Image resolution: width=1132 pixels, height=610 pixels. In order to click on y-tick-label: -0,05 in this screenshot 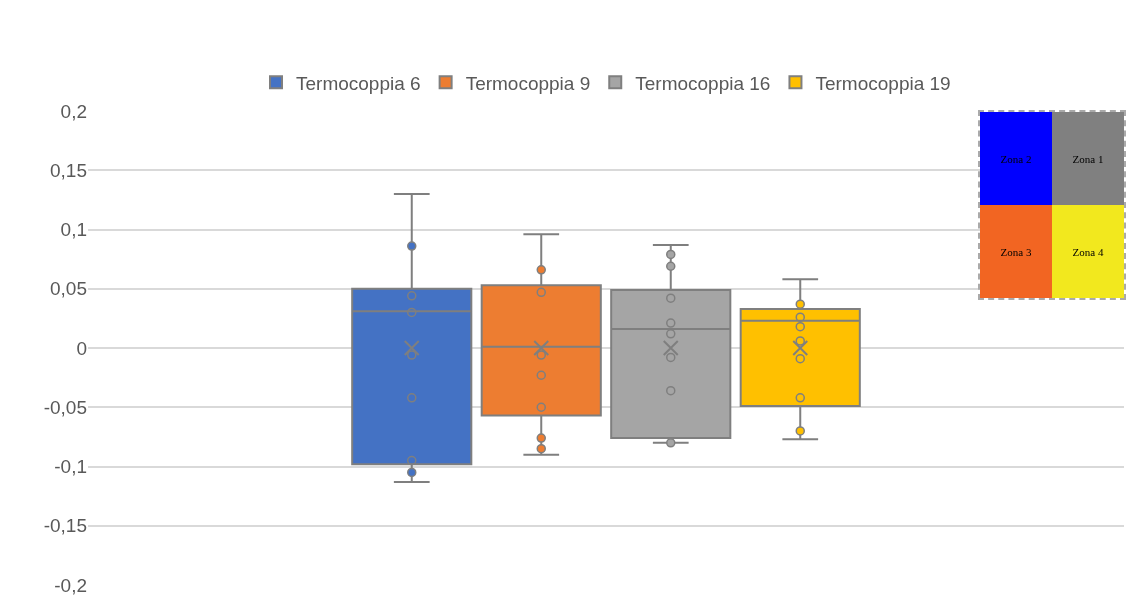, I will do `click(65, 407)`.